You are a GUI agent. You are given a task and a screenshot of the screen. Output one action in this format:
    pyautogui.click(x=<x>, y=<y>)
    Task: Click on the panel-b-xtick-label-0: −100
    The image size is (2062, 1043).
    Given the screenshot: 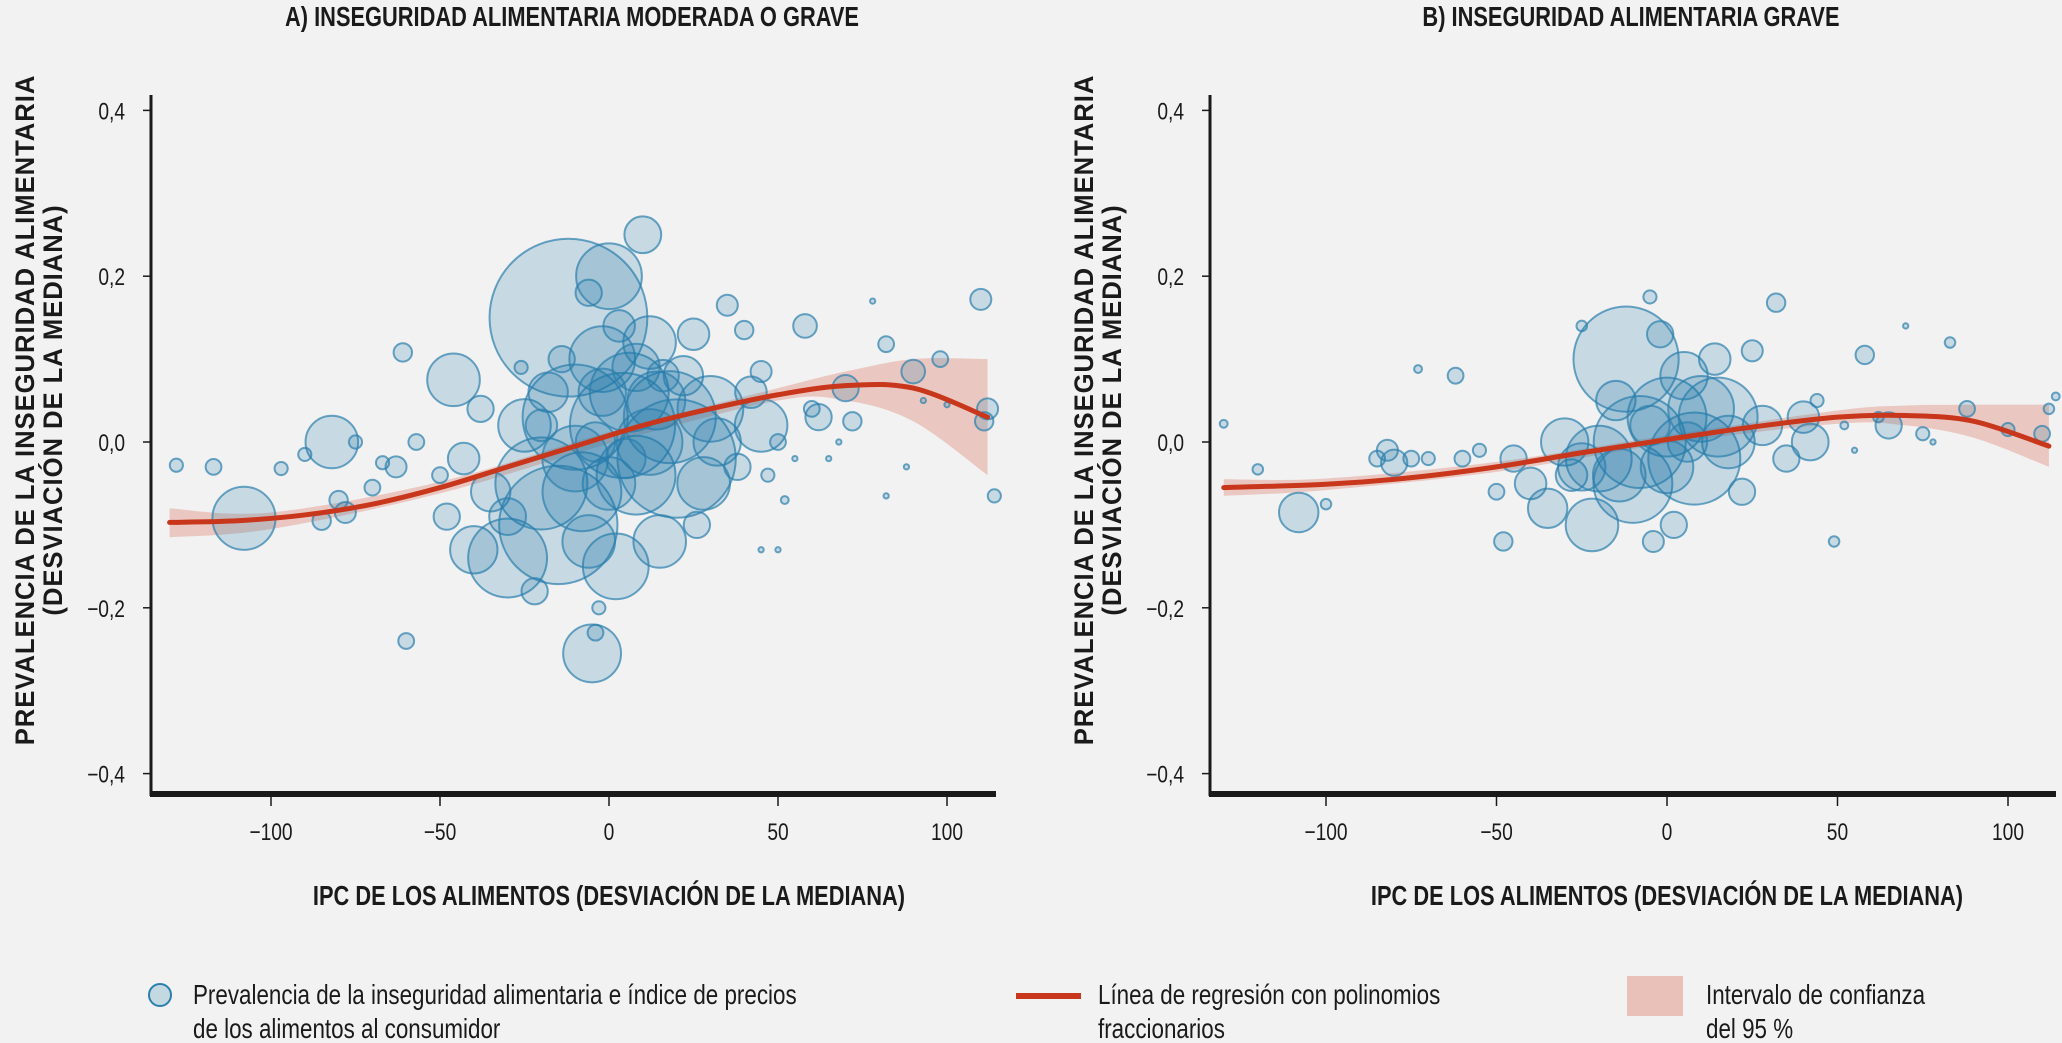 What is the action you would take?
    pyautogui.click(x=1325, y=832)
    